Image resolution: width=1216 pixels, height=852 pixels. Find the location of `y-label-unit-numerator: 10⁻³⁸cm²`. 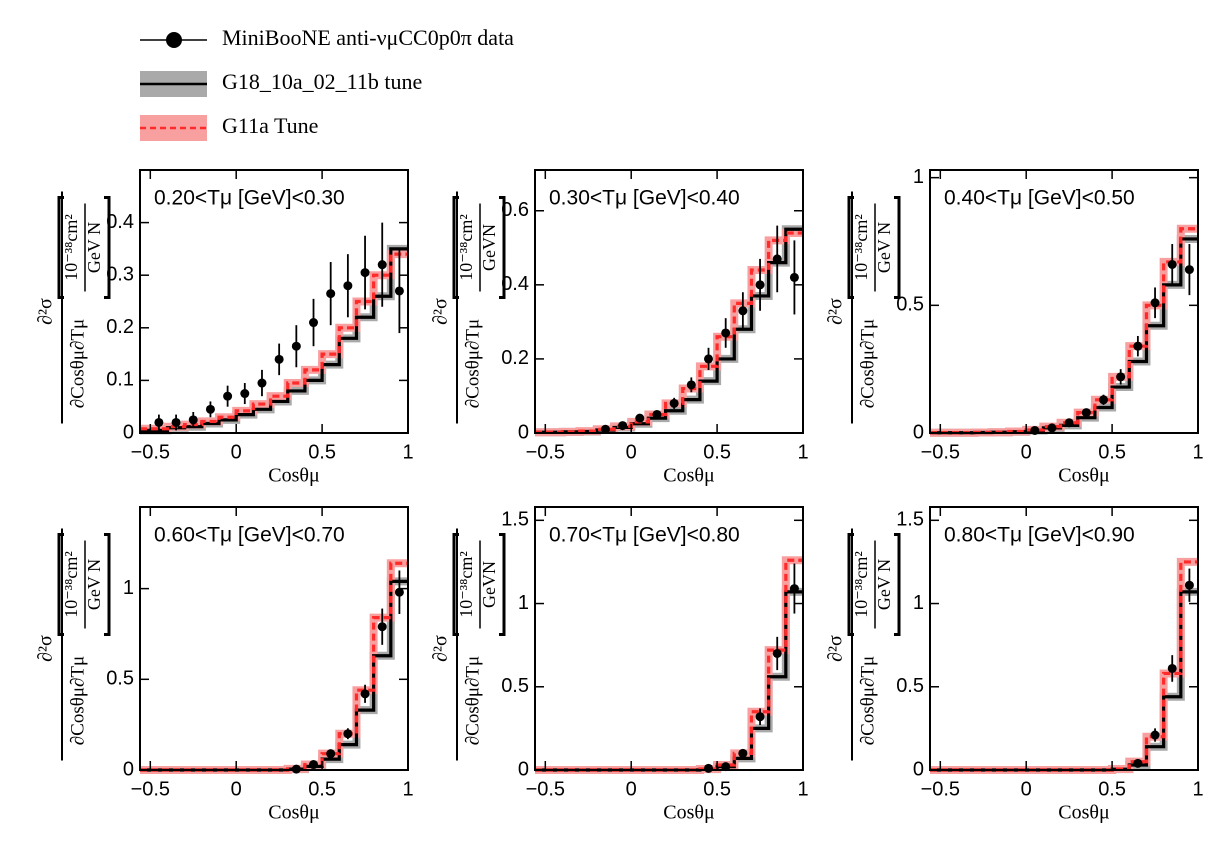

y-label-unit-numerator: 10⁻³⁸cm² is located at coordinates (466, 247).